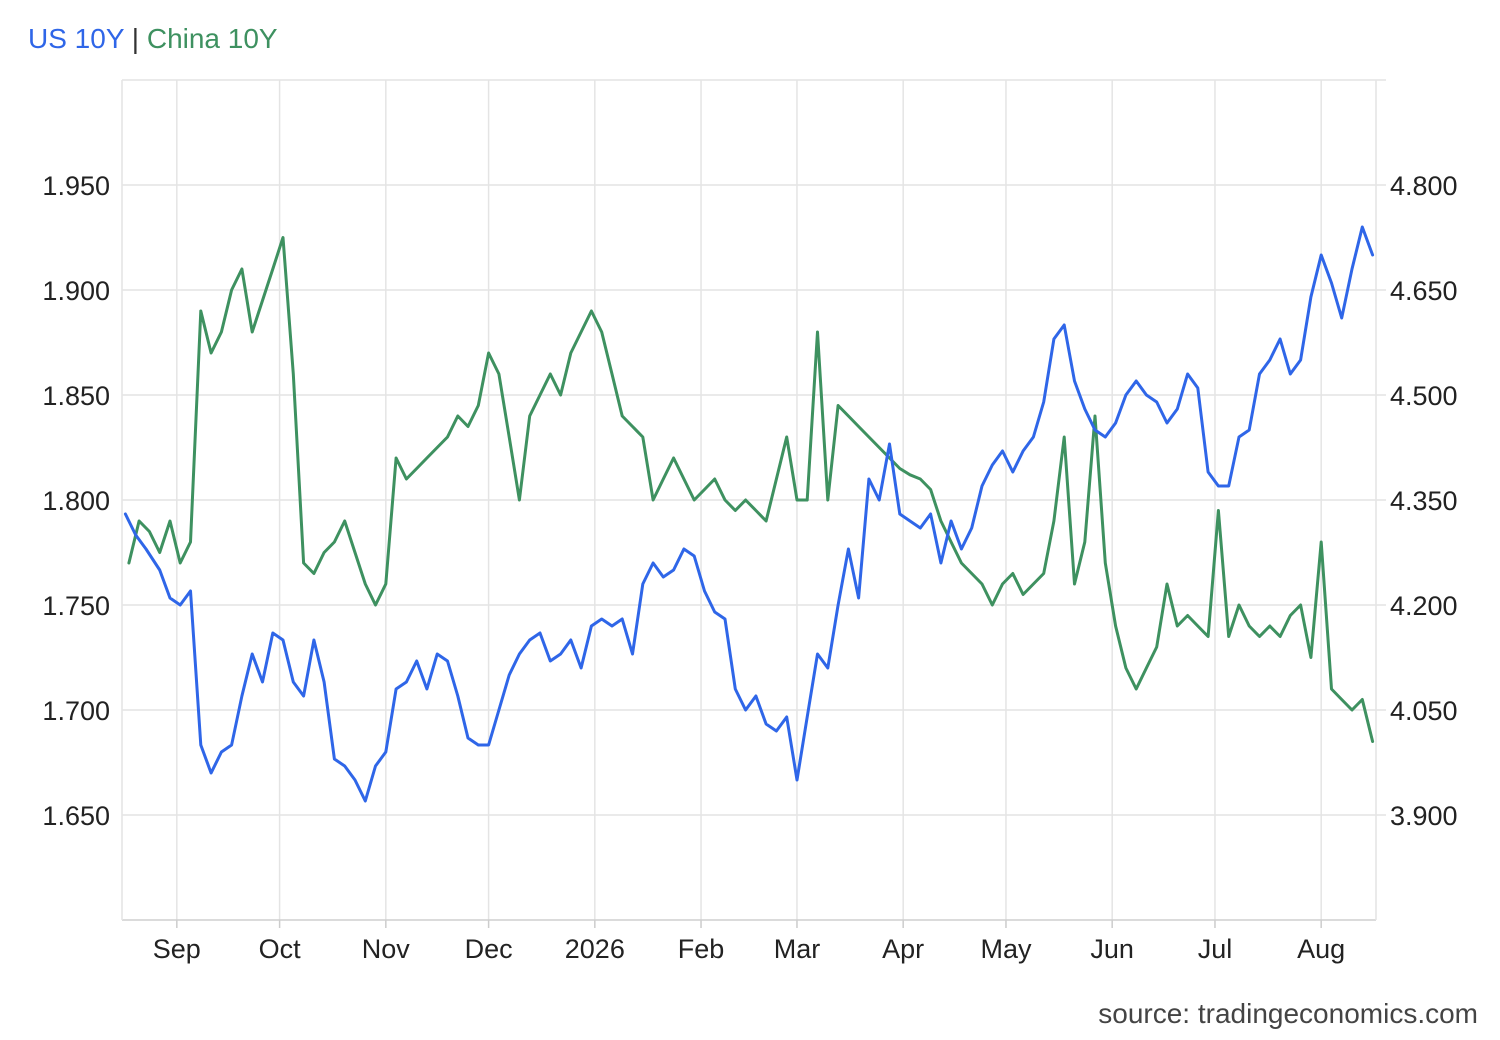 The width and height of the screenshot is (1500, 1040). What do you see at coordinates (1006, 949) in the screenshot?
I see `x-tick-label: May` at bounding box center [1006, 949].